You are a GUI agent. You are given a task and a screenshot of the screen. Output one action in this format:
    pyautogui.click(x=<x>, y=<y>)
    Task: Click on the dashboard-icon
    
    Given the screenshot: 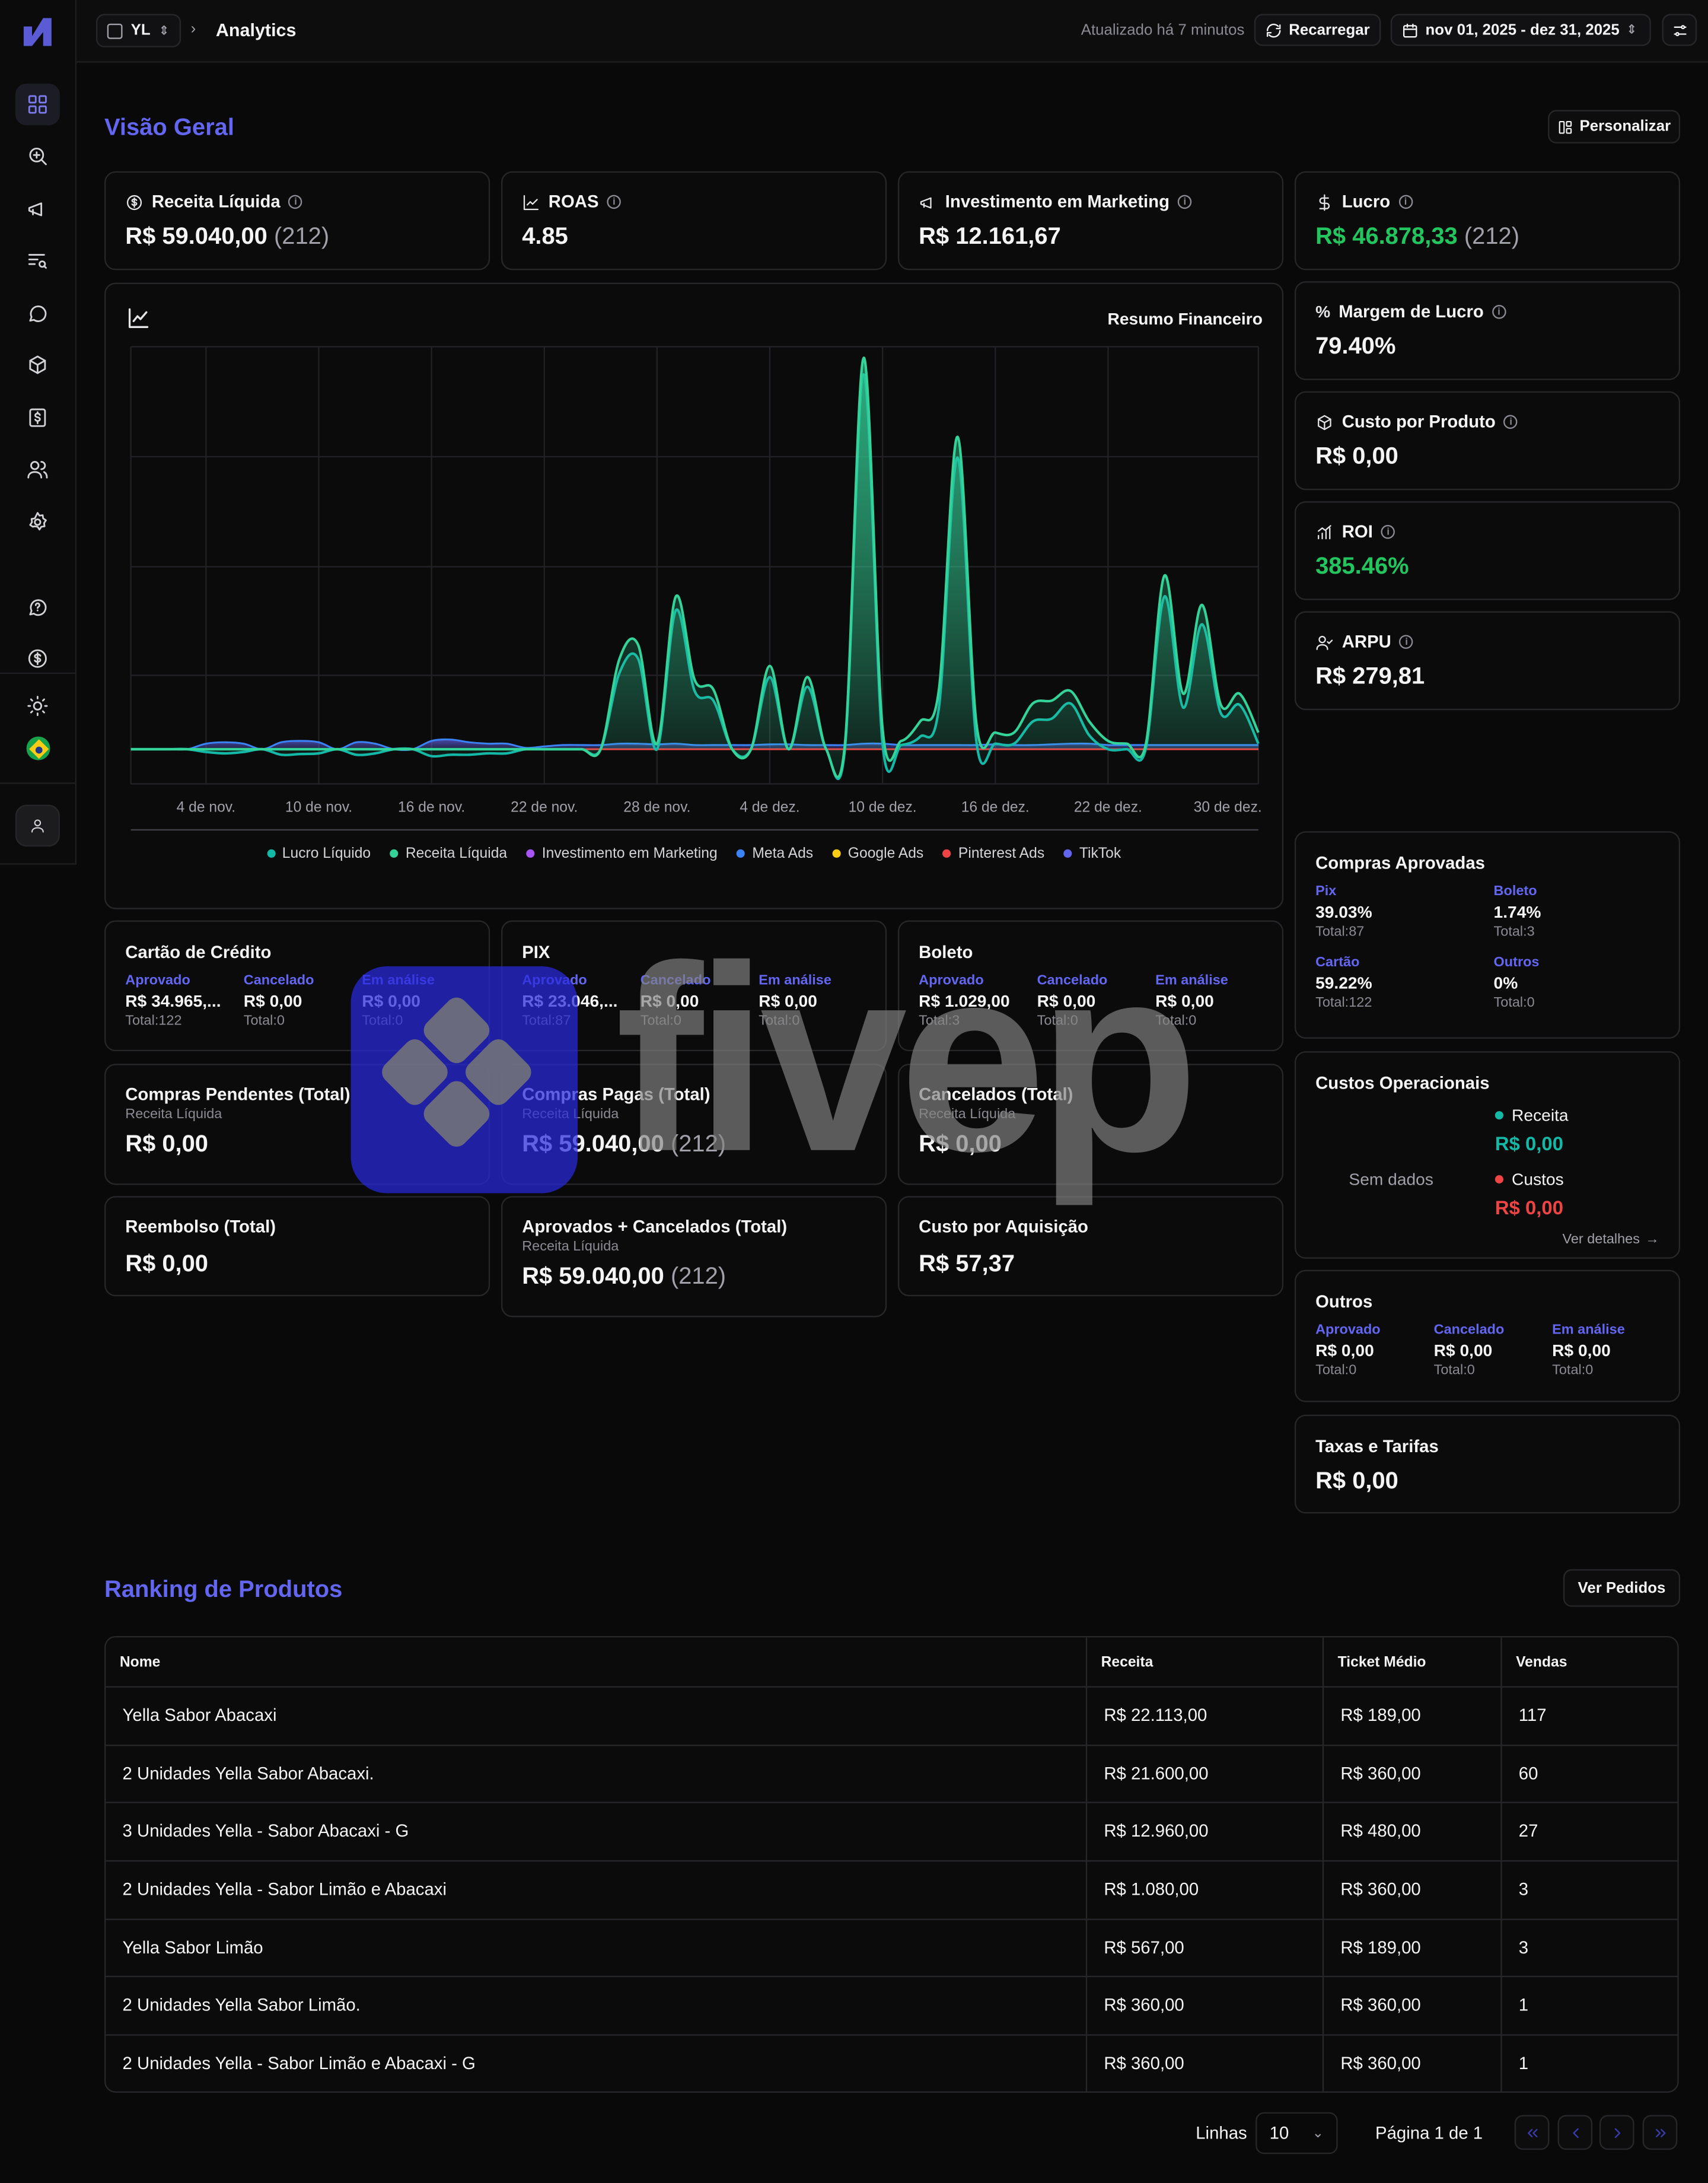 What is the action you would take?
    pyautogui.click(x=37, y=105)
    